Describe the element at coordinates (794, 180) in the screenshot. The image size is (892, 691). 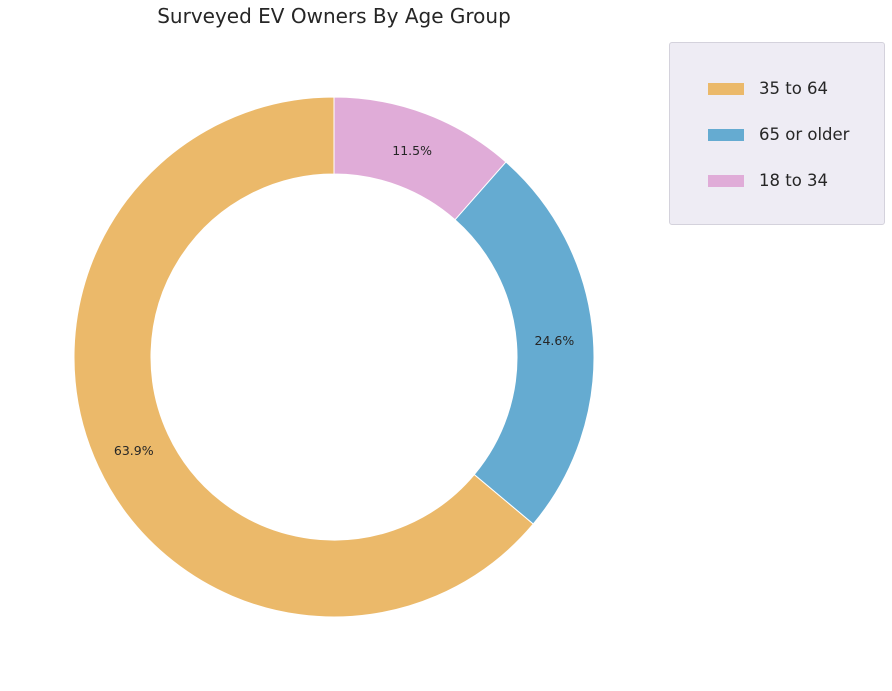
I see `legend-label: 18 to 34` at that location.